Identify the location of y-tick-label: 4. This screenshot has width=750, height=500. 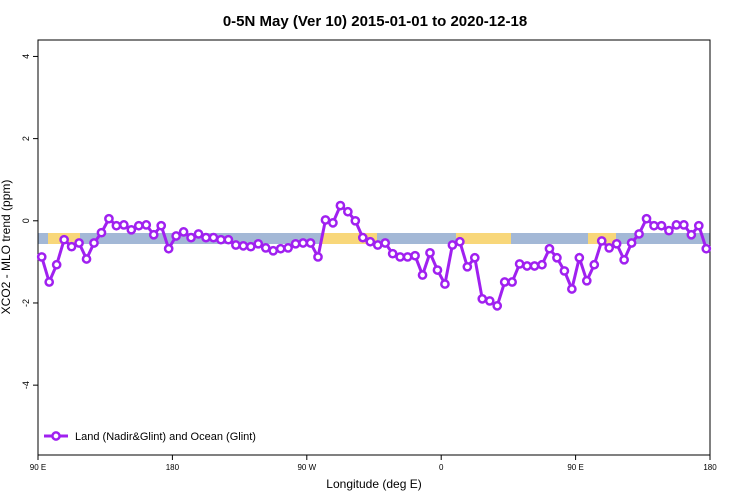
(26, 56).